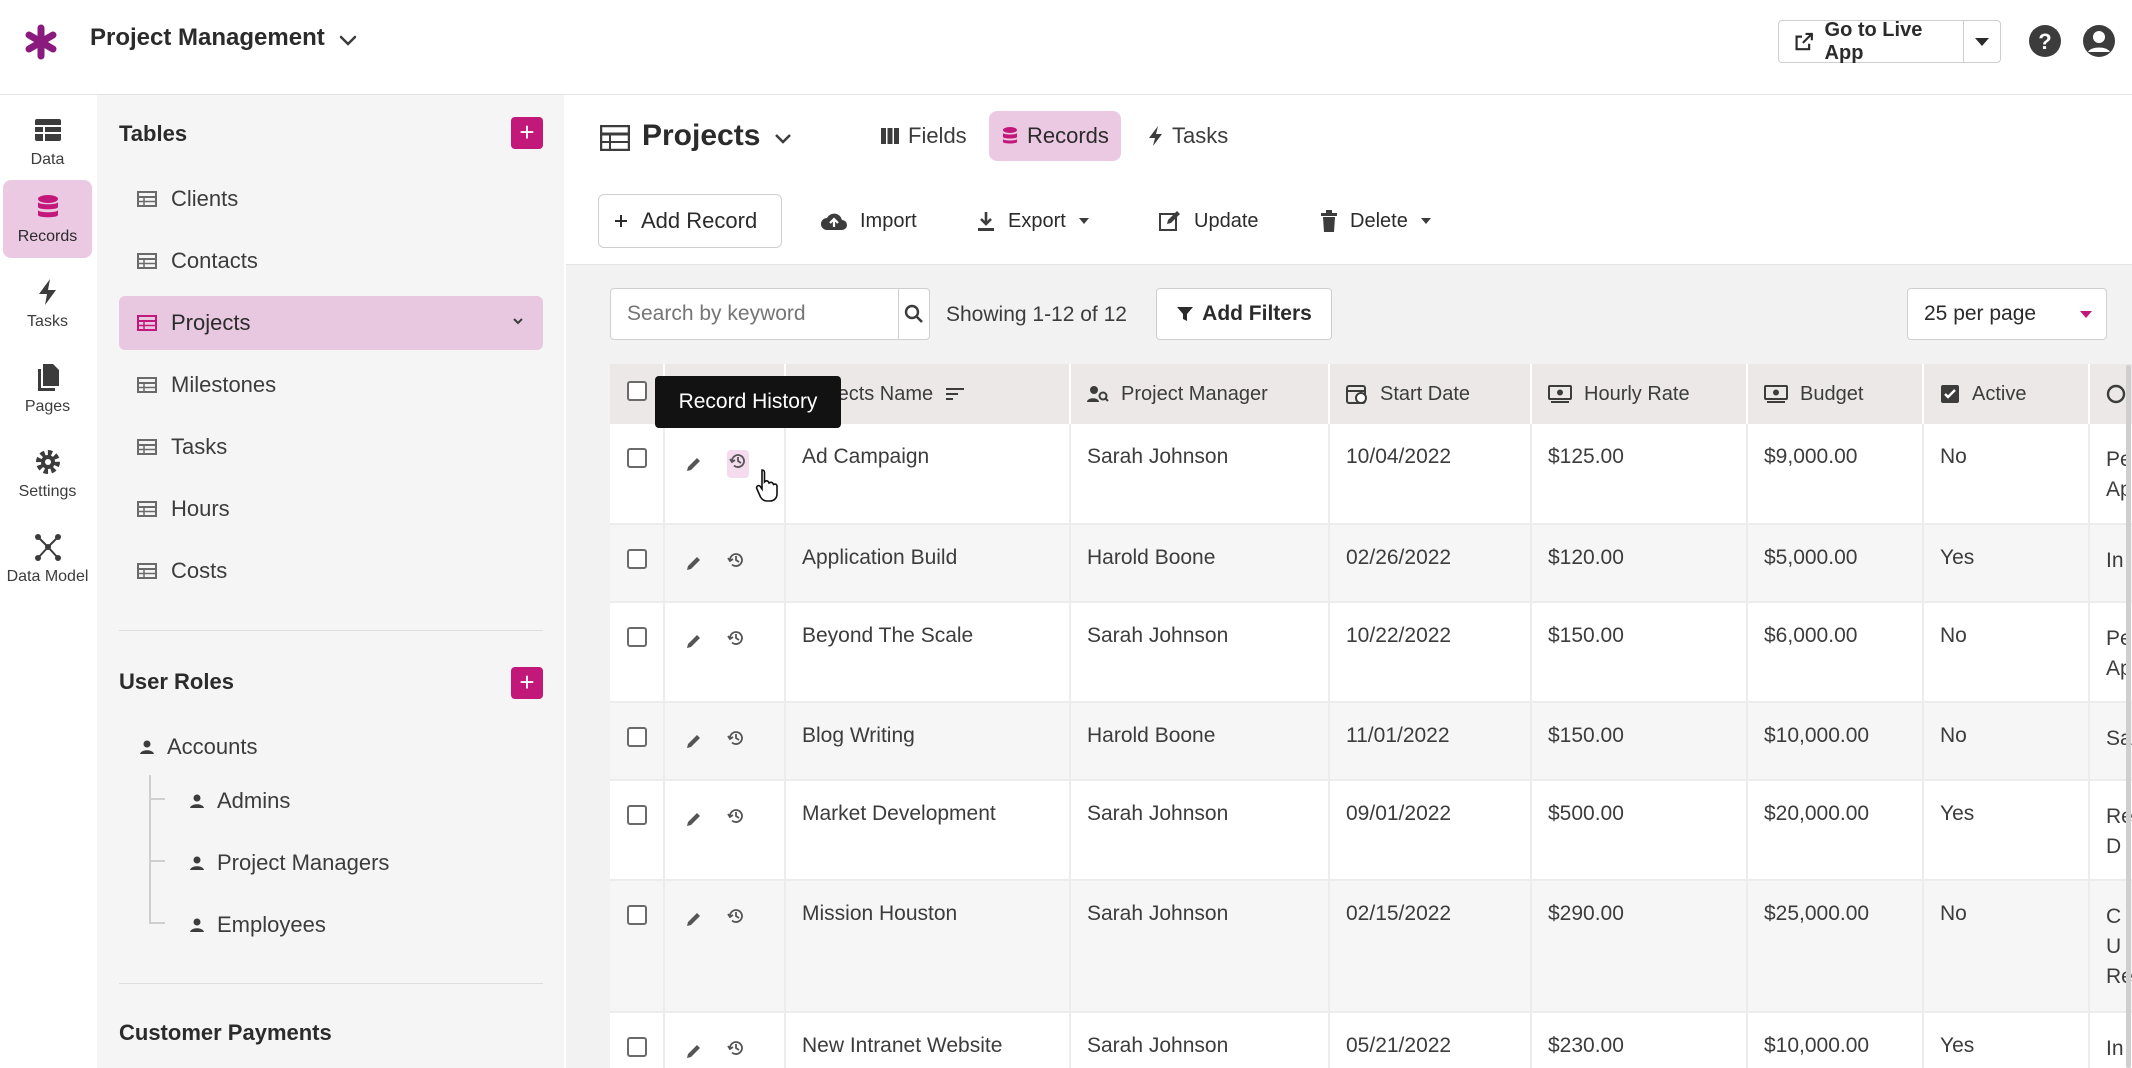 This screenshot has height=1068, width=2132. I want to click on cell-hourly-rate: $500.00, so click(1639, 830).